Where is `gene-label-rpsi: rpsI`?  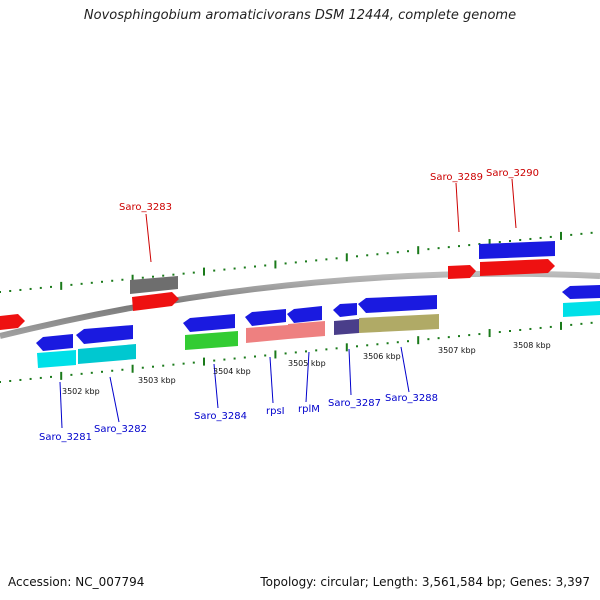 gene-label-rpsi: rpsI is located at coordinates (275, 411).